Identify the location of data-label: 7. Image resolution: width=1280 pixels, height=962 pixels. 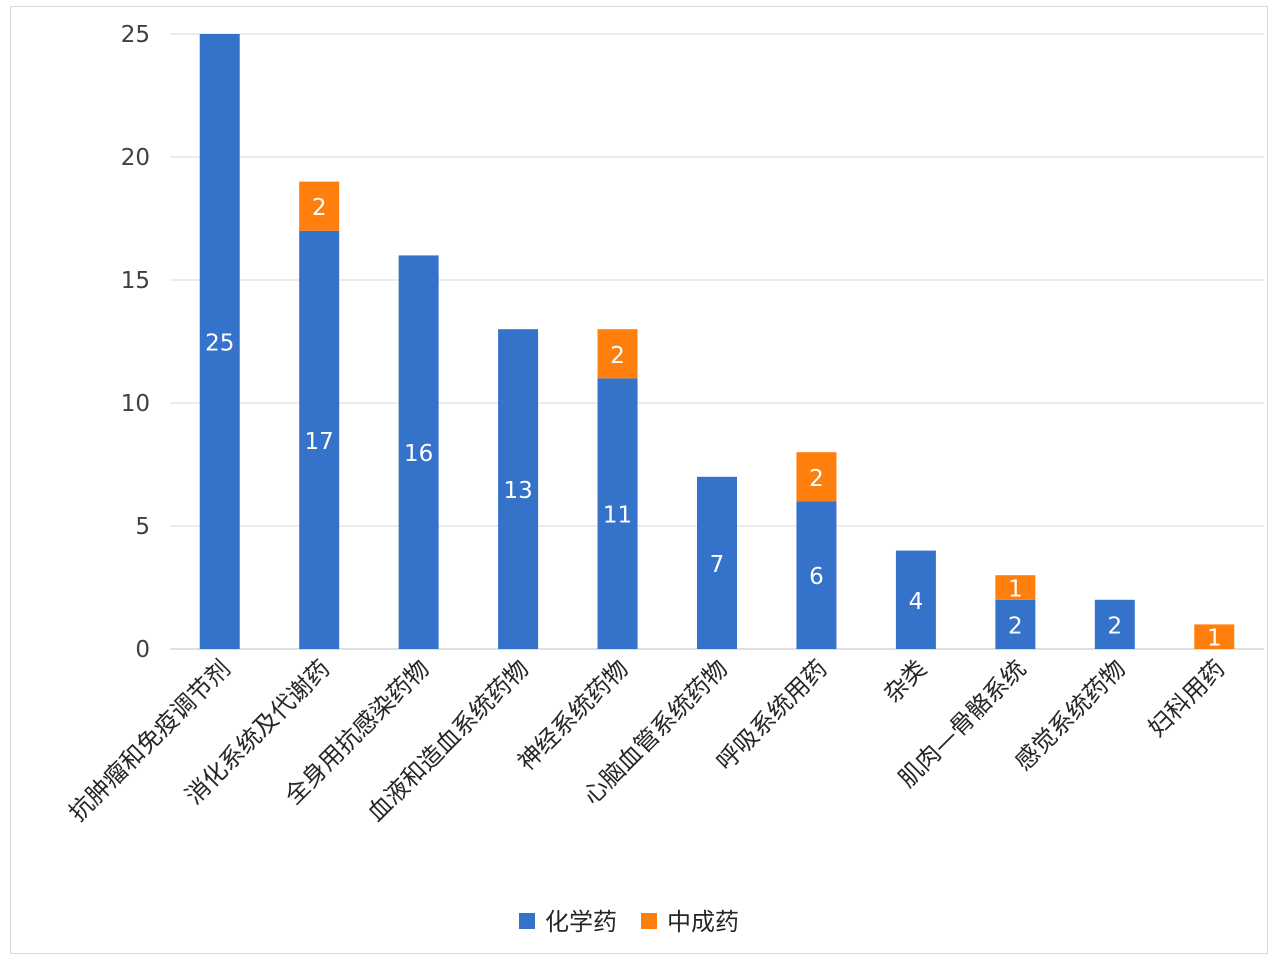
(717, 565).